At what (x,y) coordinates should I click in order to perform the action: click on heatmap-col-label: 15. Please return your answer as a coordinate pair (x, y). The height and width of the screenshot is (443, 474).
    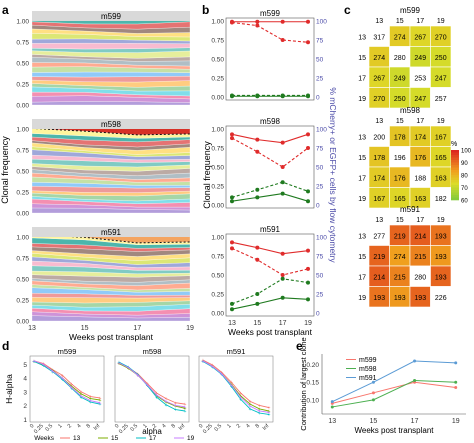
    Looking at the image, I should click on (400, 121).